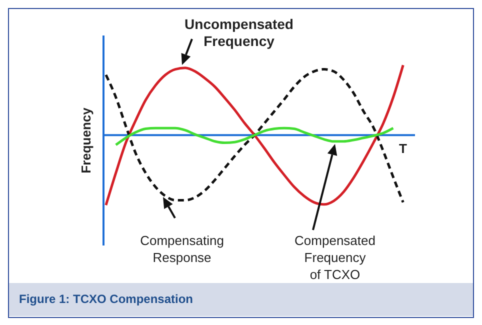  What do you see at coordinates (239, 32) in the screenshot?
I see `text: Uncompensated Frequency` at bounding box center [239, 32].